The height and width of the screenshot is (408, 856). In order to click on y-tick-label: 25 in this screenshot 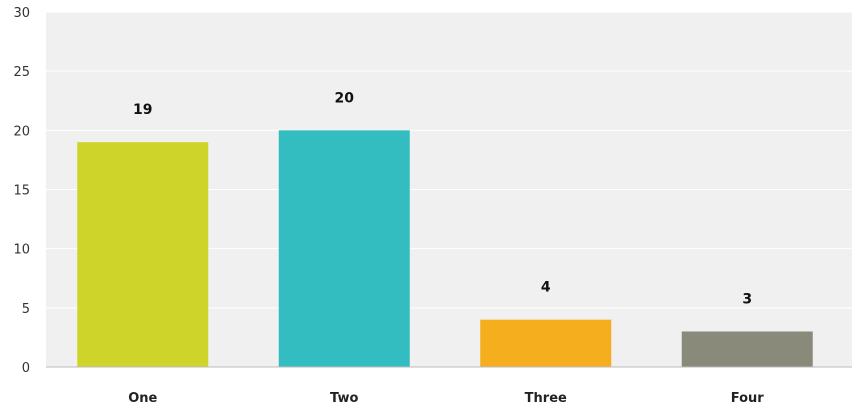, I will do `click(21, 72)`.